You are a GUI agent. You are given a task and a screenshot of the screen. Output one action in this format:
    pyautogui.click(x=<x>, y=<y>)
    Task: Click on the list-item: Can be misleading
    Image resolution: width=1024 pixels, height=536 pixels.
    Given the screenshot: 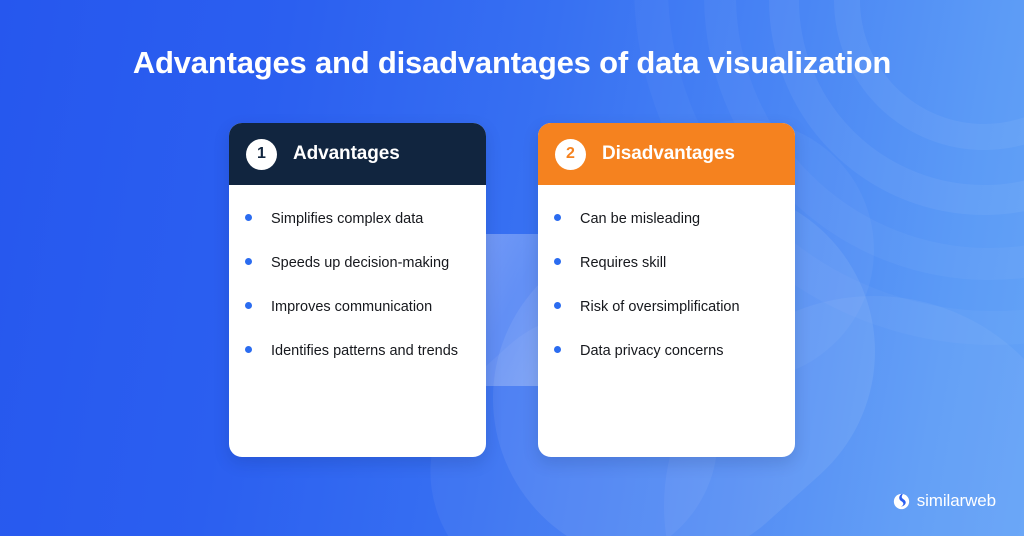 What is the action you would take?
    pyautogui.click(x=665, y=219)
    